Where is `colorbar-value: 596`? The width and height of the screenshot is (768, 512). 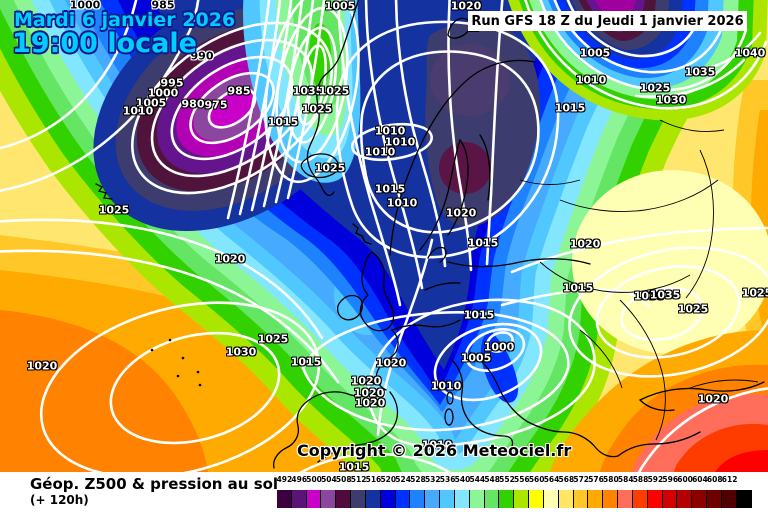
colorbar-value: 596 is located at coordinates (670, 479).